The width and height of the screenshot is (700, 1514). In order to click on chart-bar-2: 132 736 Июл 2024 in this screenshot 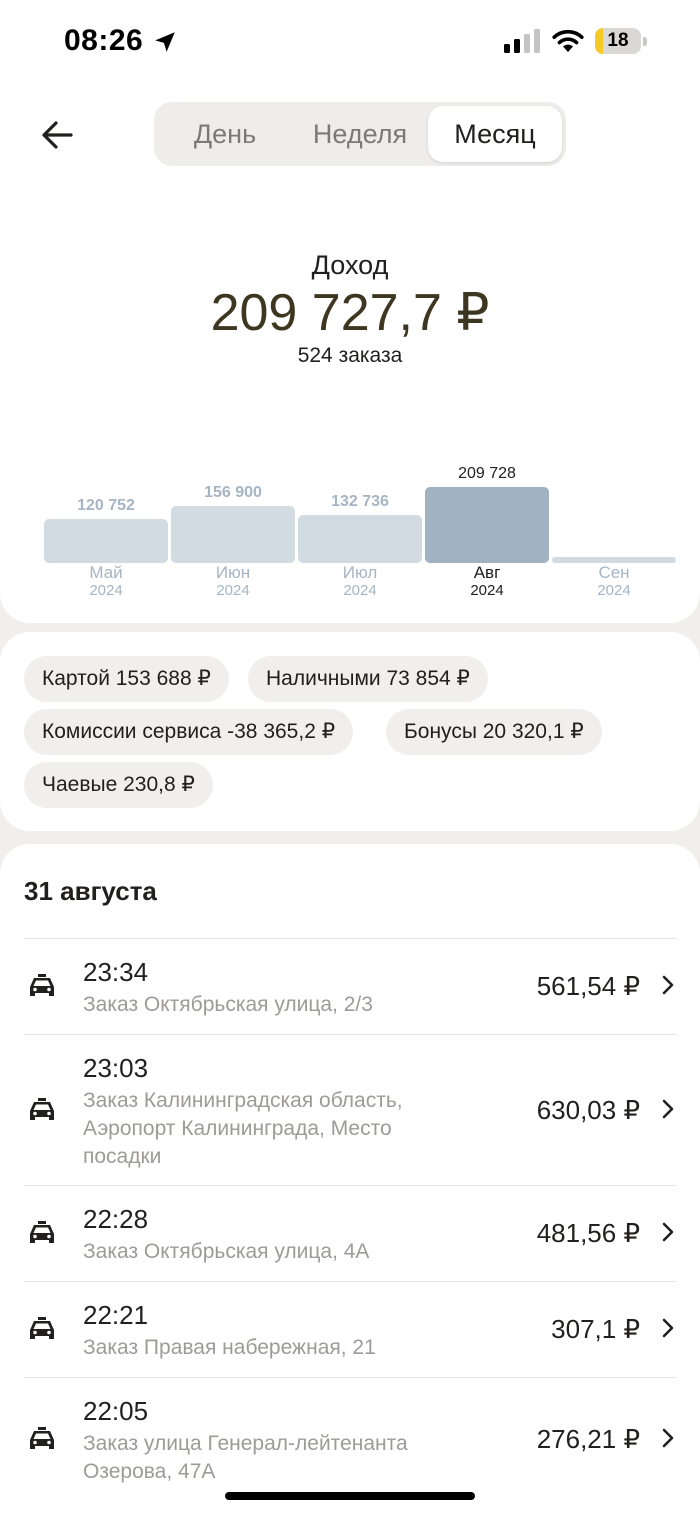, I will do `click(360, 520)`.